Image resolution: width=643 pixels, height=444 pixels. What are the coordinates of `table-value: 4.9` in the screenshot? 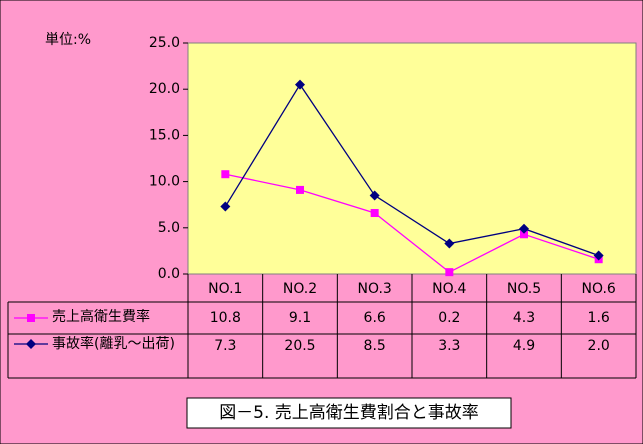 It's located at (524, 346).